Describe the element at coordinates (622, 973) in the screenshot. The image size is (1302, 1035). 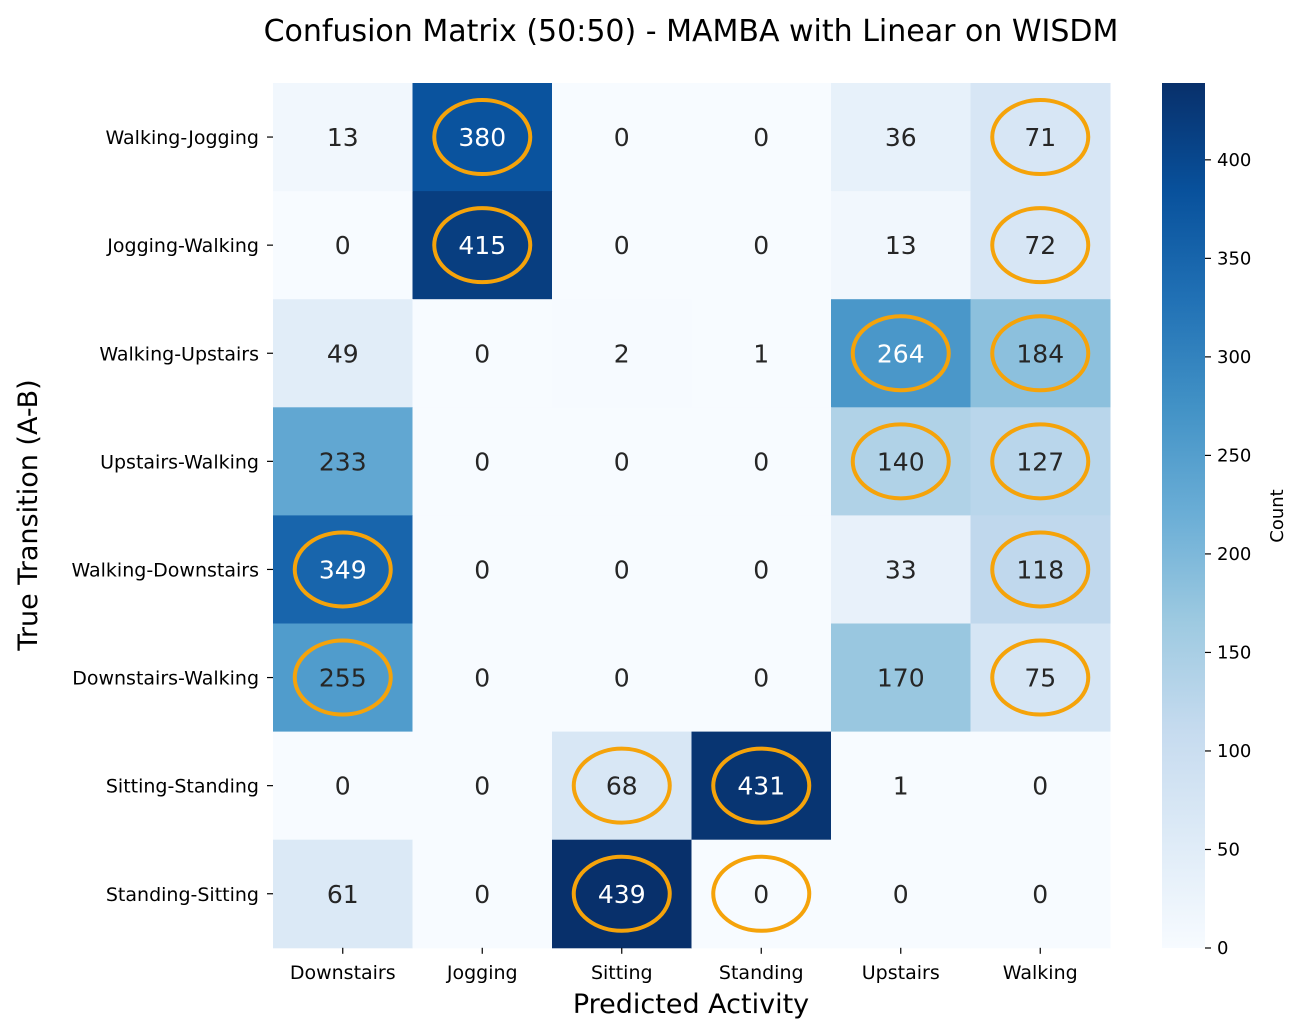
I see `x-tick-label: Sitting` at that location.